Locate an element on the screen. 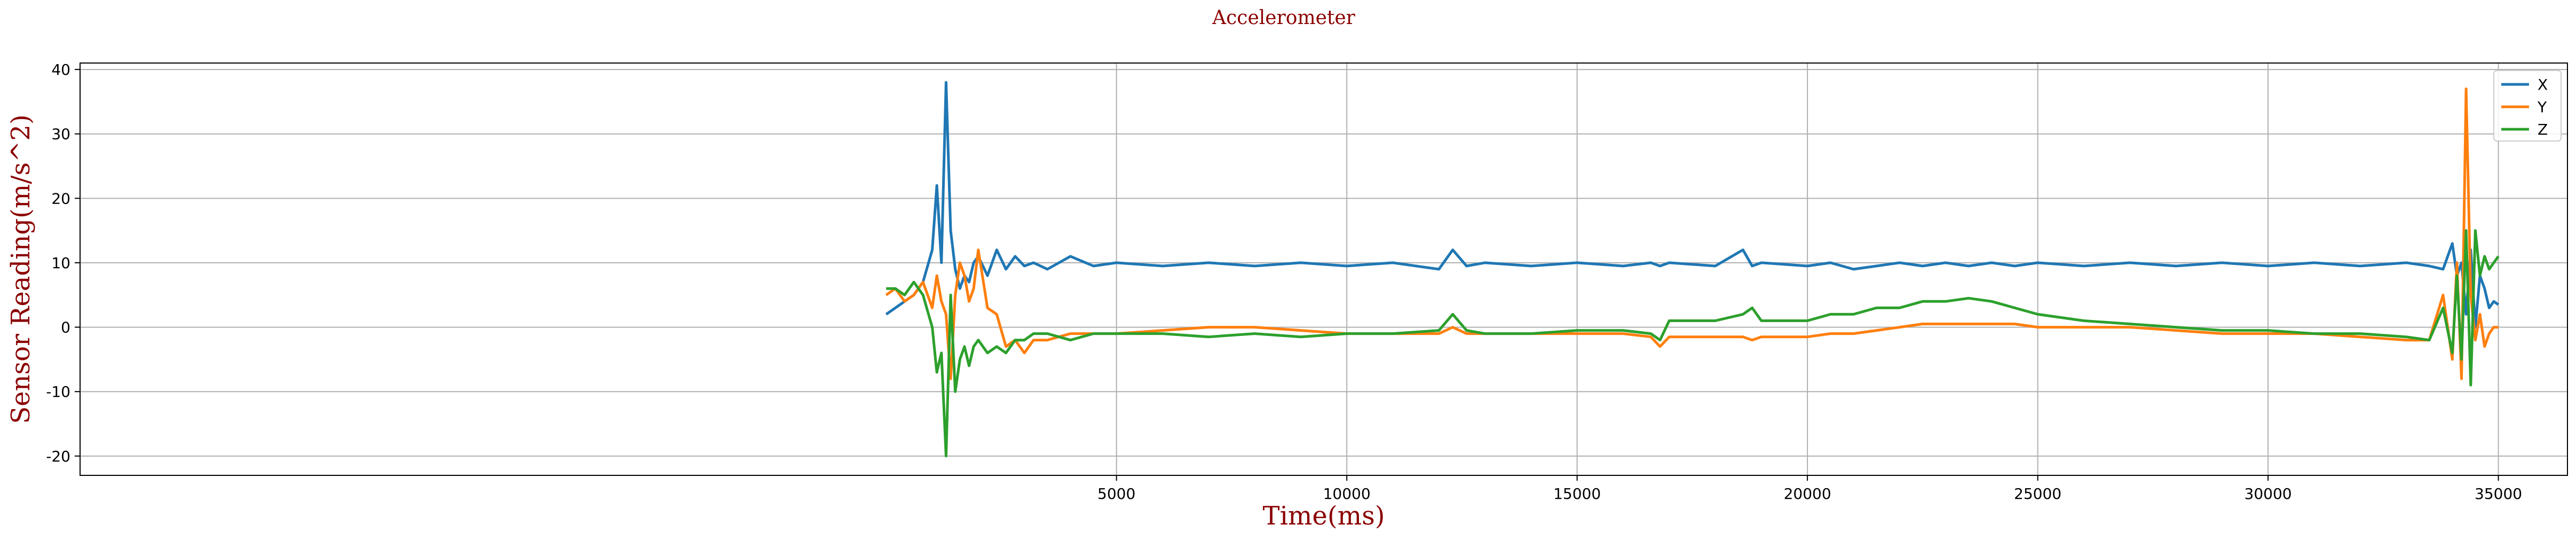 The width and height of the screenshot is (2576, 540). y-axis-label: Sensor Reading(m/s^2) is located at coordinates (21, 269).